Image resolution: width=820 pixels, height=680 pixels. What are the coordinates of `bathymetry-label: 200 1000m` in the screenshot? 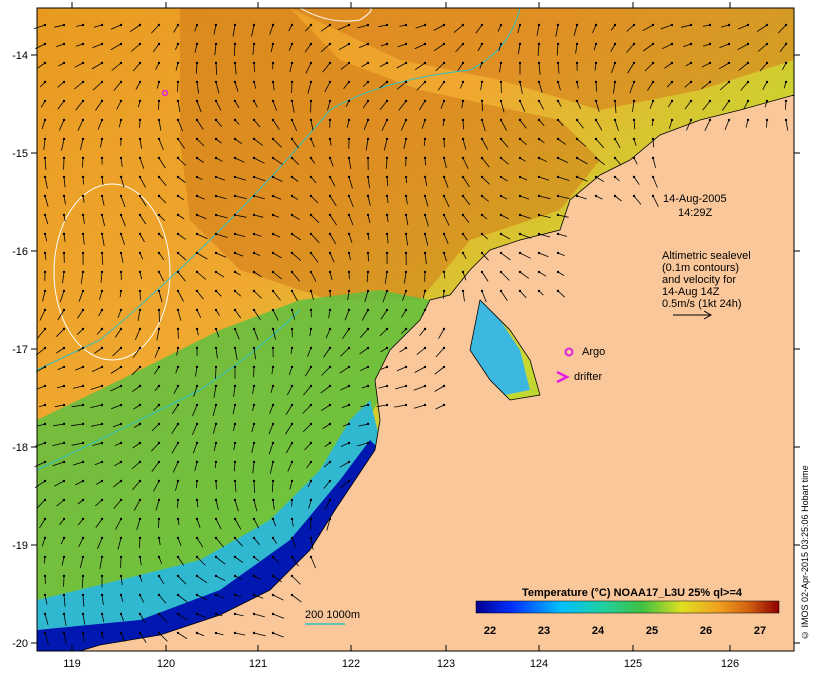 It's located at (332, 615).